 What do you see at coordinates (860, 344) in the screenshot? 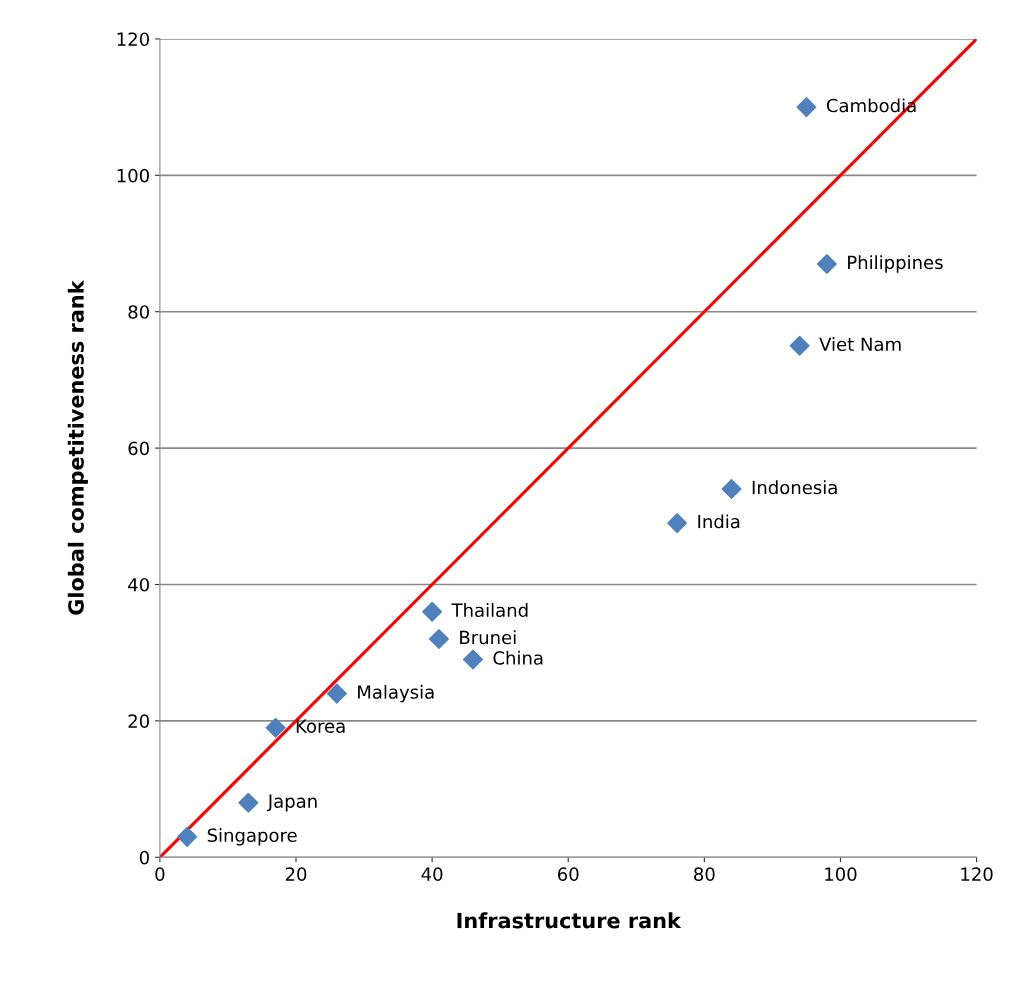
I see `annotation: Viet Nam` at bounding box center [860, 344].